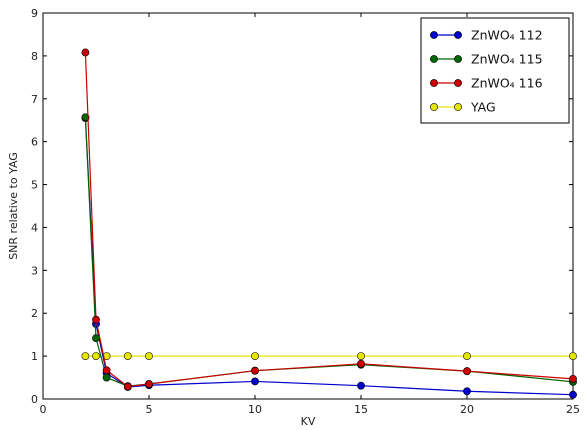 Image resolution: width=587 pixels, height=430 pixels. What do you see at coordinates (34, 56) in the screenshot?
I see `y-tick-label: 8` at bounding box center [34, 56].